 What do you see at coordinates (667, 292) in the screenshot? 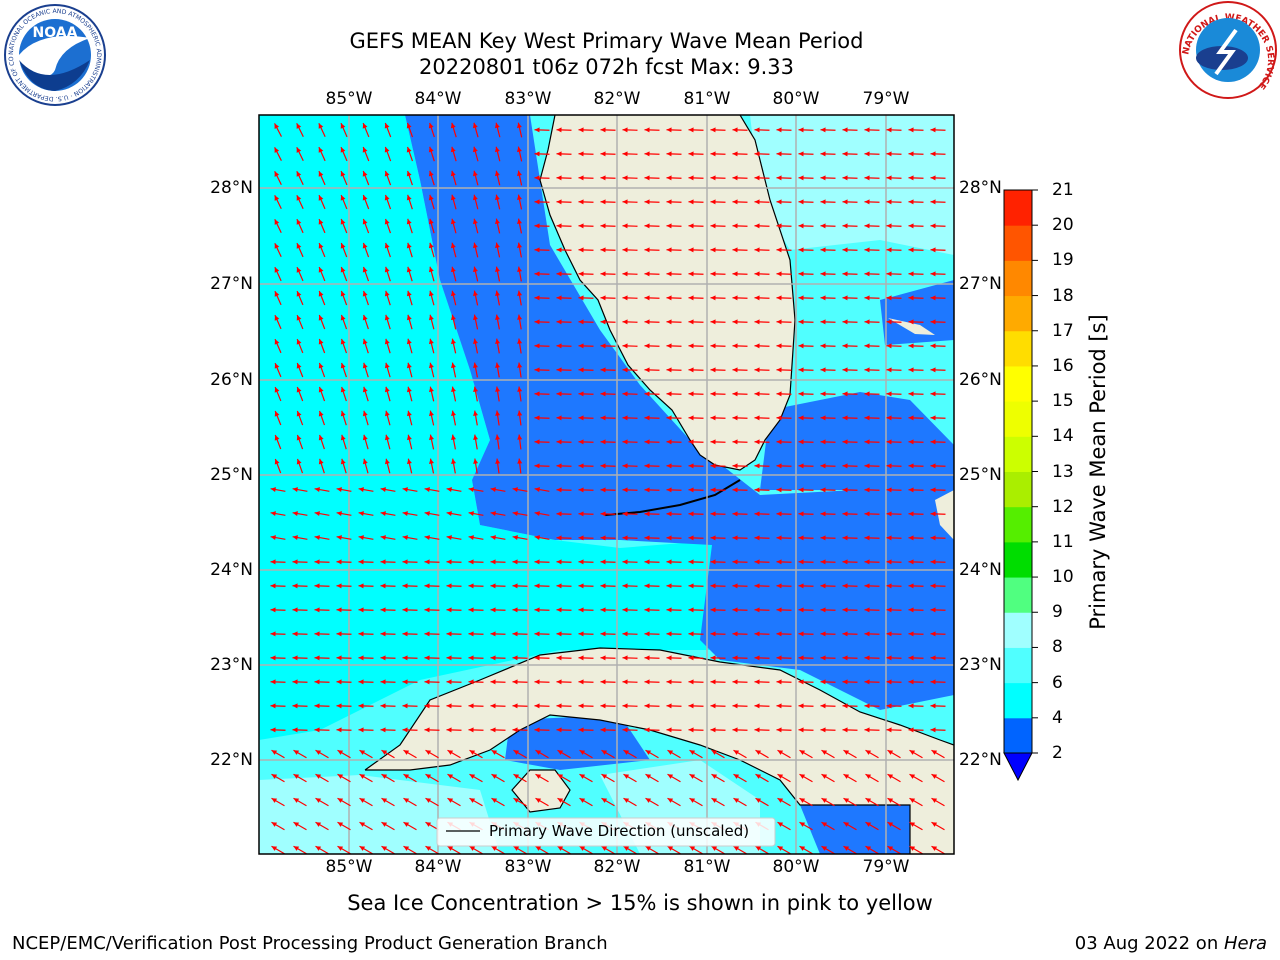
I see `florida-land` at bounding box center [667, 292].